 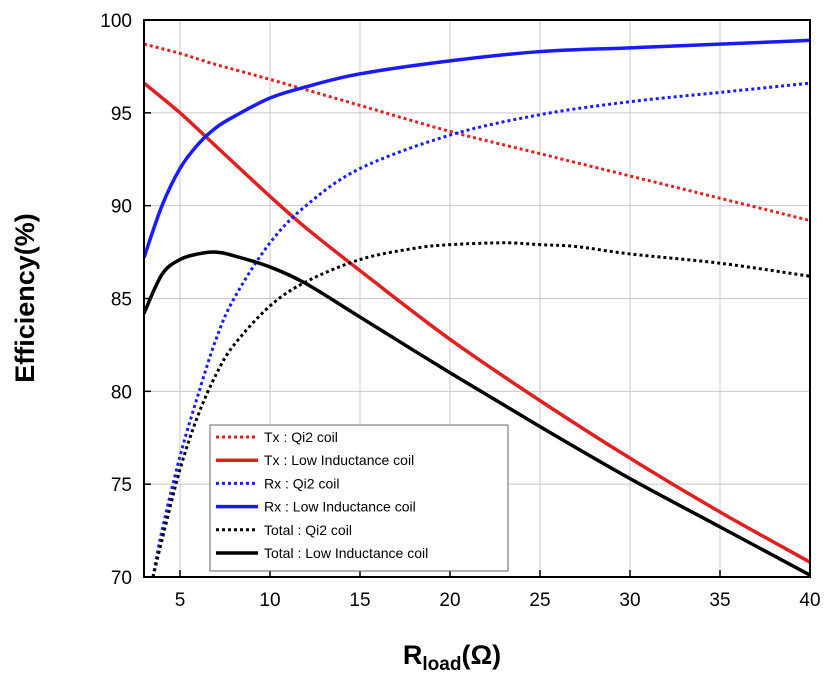 What do you see at coordinates (301, 483) in the screenshot?
I see `legend-label-rx-qi2-coil: Rx : Qi2 coil` at bounding box center [301, 483].